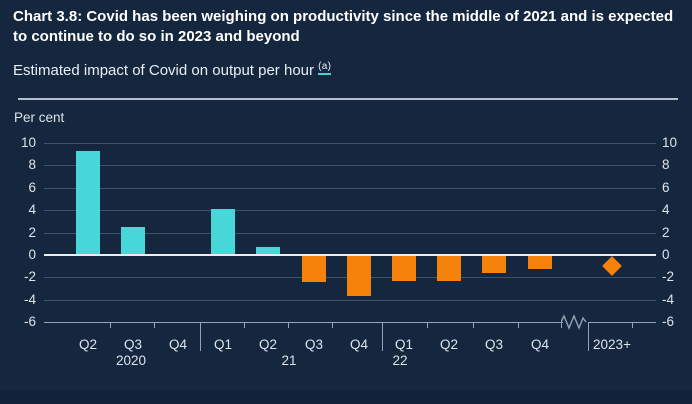 This screenshot has height=404, width=692. I want to click on bar-2022-q4, so click(540, 262).